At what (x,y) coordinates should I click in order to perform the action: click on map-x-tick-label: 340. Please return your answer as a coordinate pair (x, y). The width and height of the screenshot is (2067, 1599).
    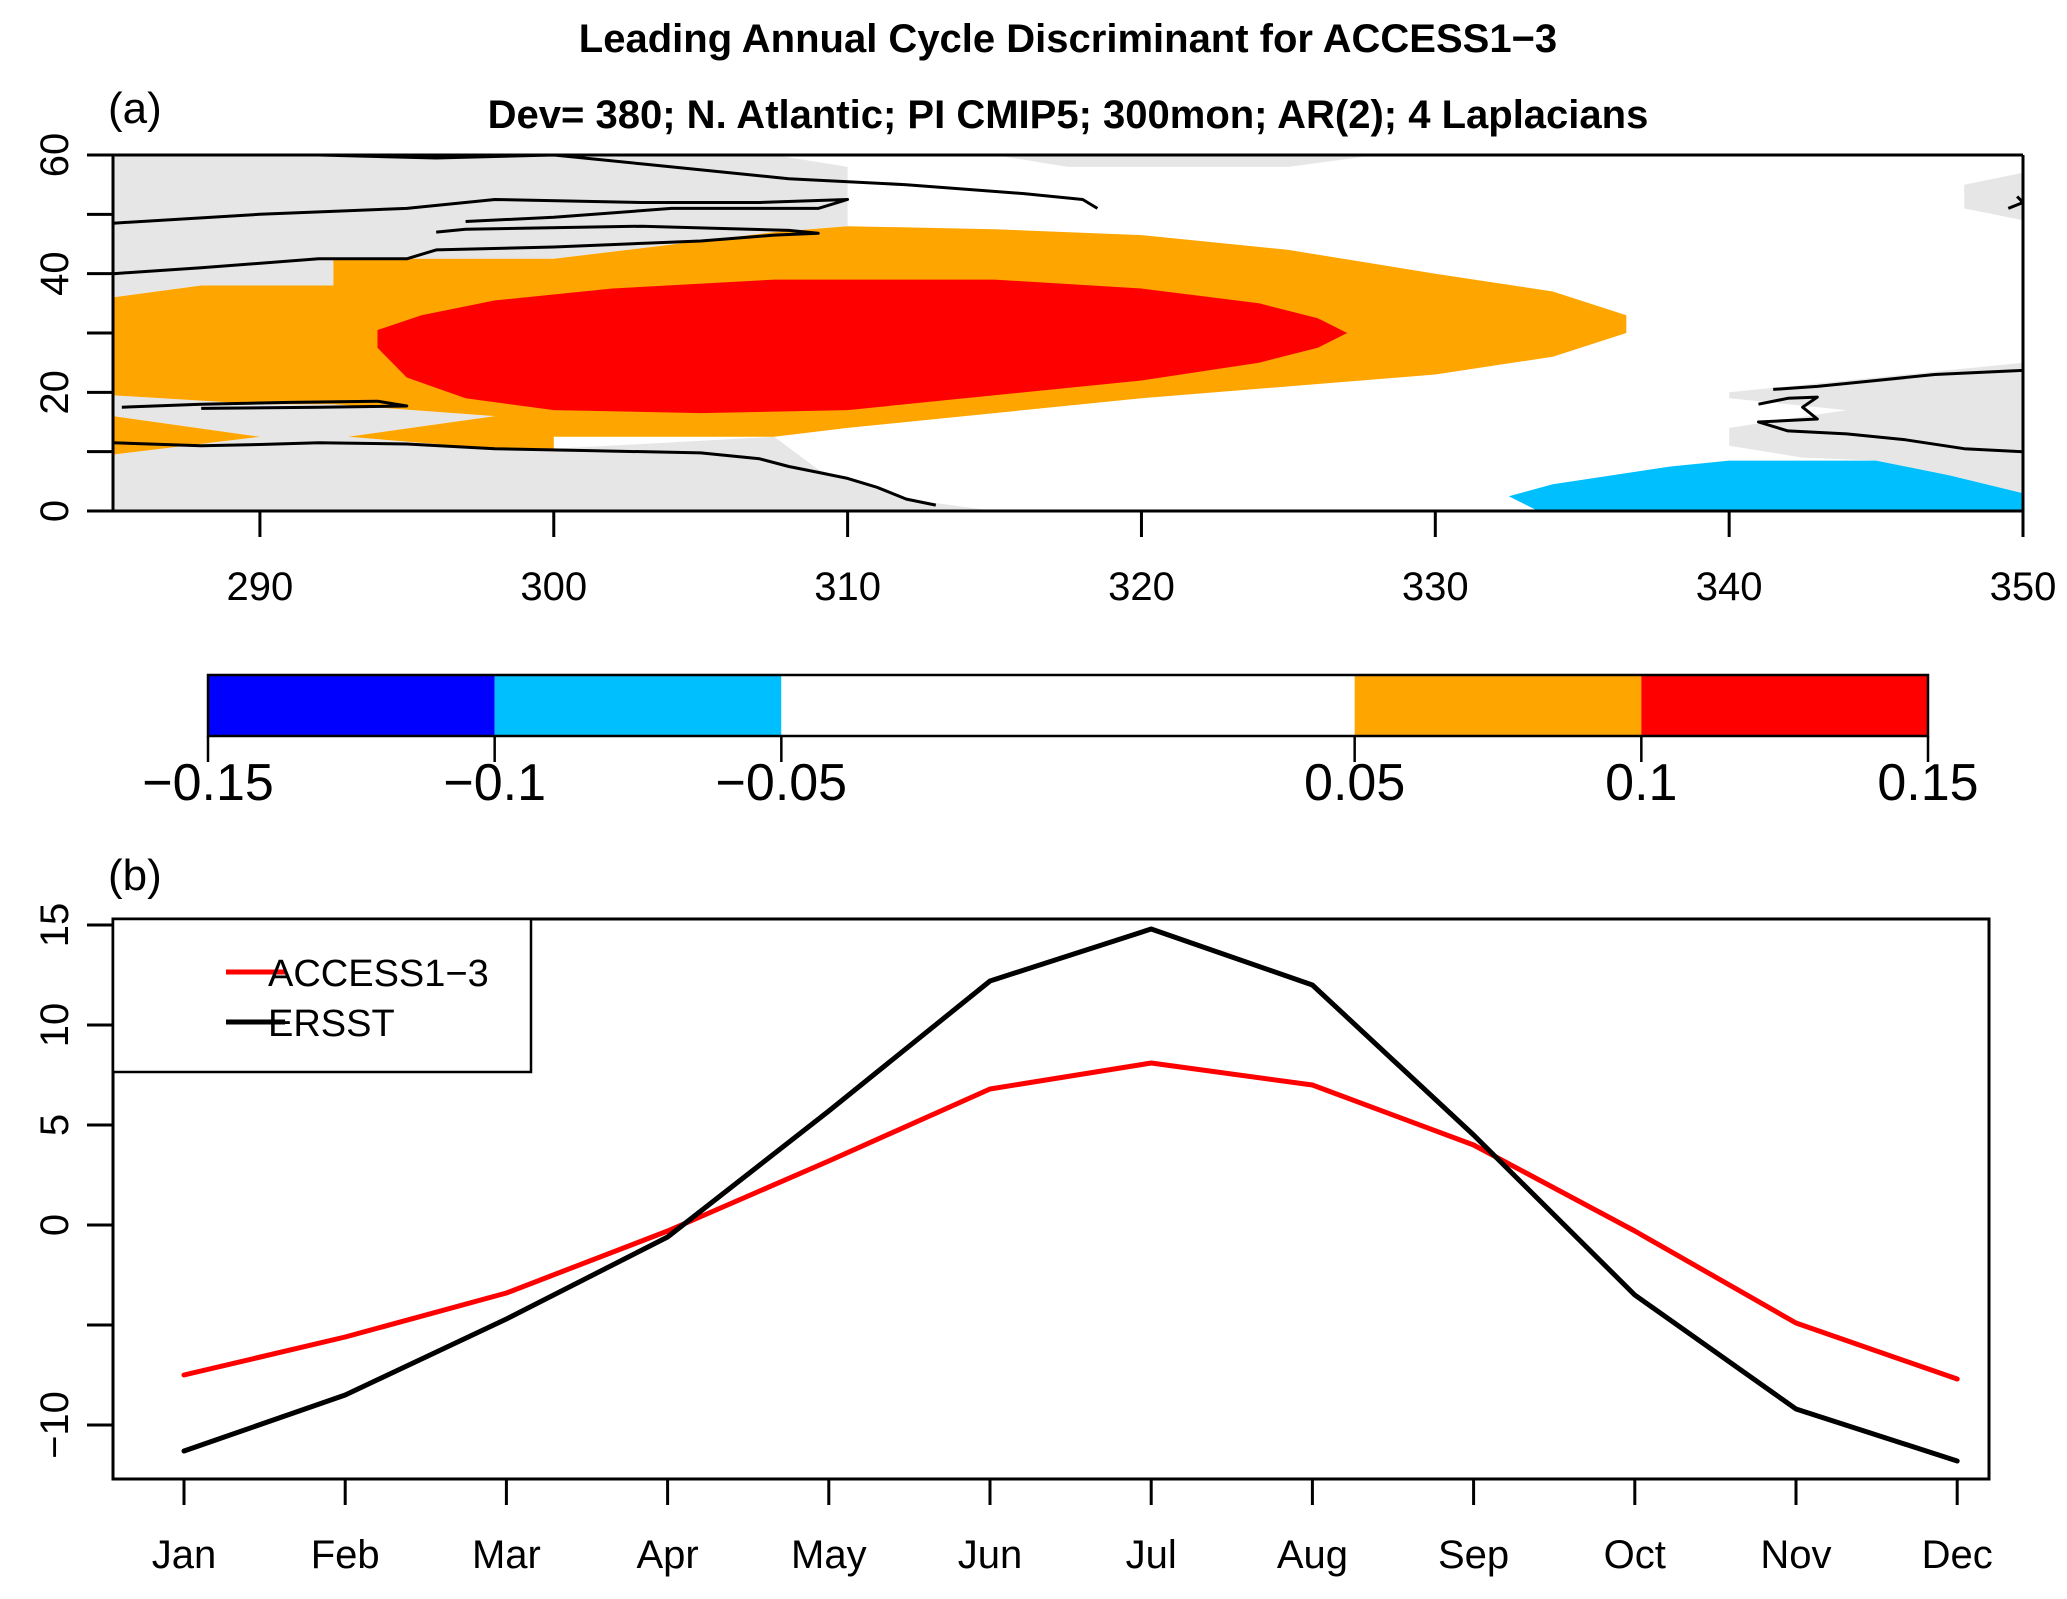
    Looking at the image, I should click on (1729, 587).